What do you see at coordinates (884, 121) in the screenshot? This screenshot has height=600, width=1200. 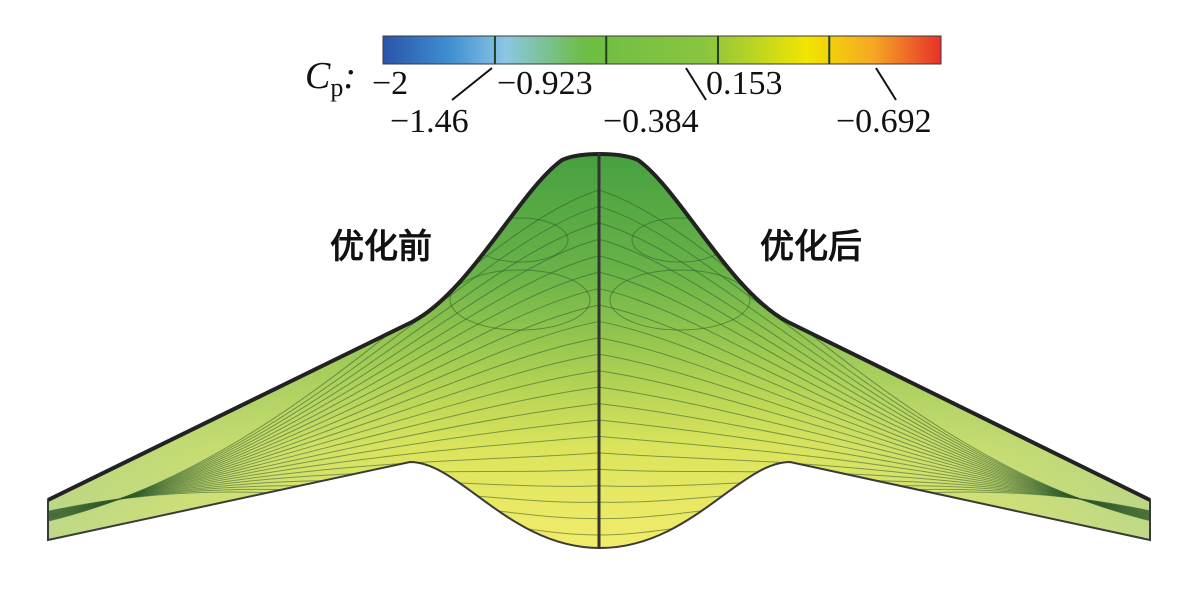 I see `tick-label-0.692: −0.692` at bounding box center [884, 121].